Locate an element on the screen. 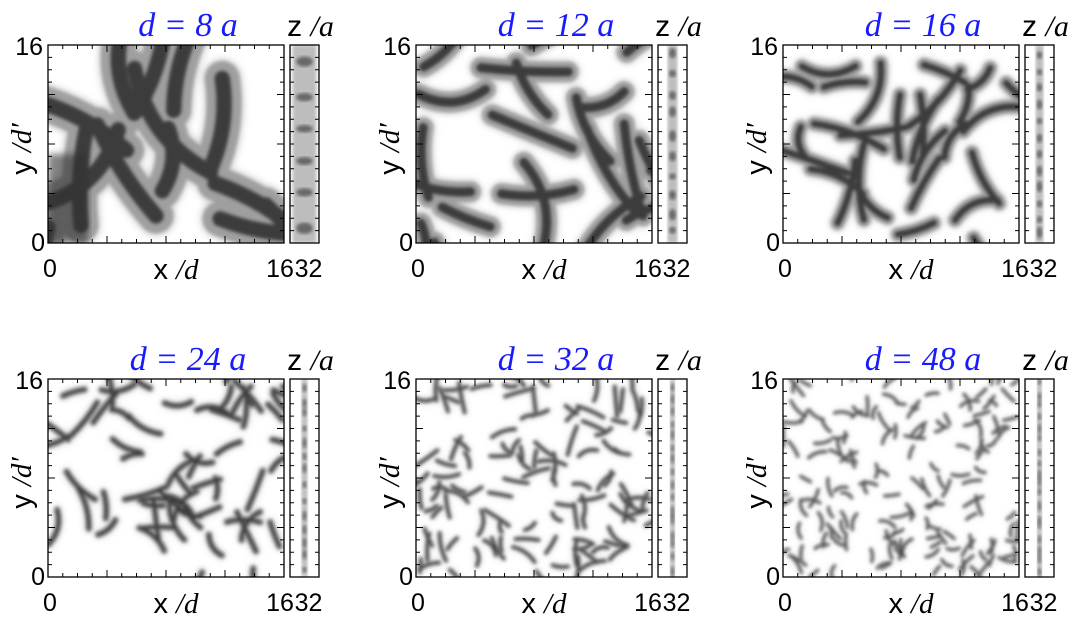 The image size is (1075, 626). panel-title: d = 12 a is located at coordinates (556, 25).